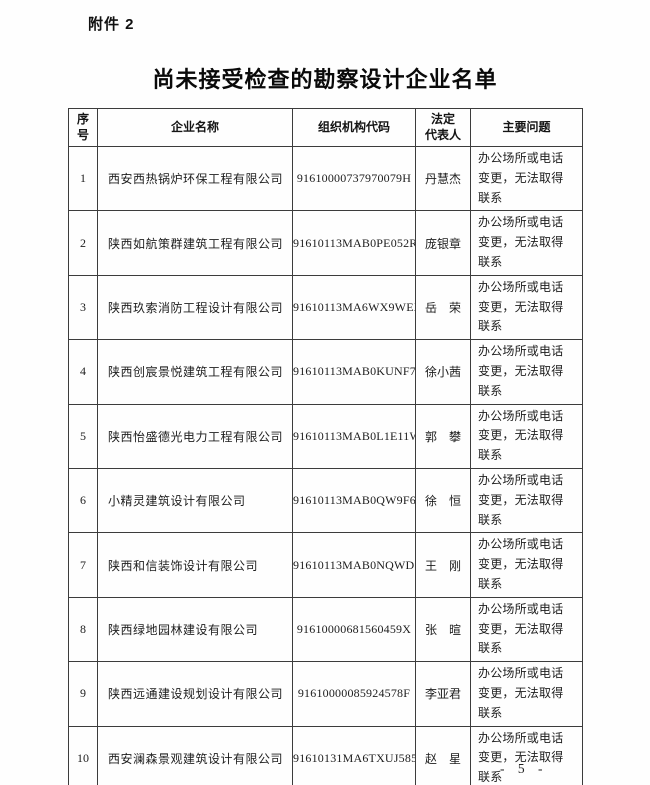 The height and width of the screenshot is (785, 650). I want to click on org-code-cell: 91610000085924578F, so click(354, 694).